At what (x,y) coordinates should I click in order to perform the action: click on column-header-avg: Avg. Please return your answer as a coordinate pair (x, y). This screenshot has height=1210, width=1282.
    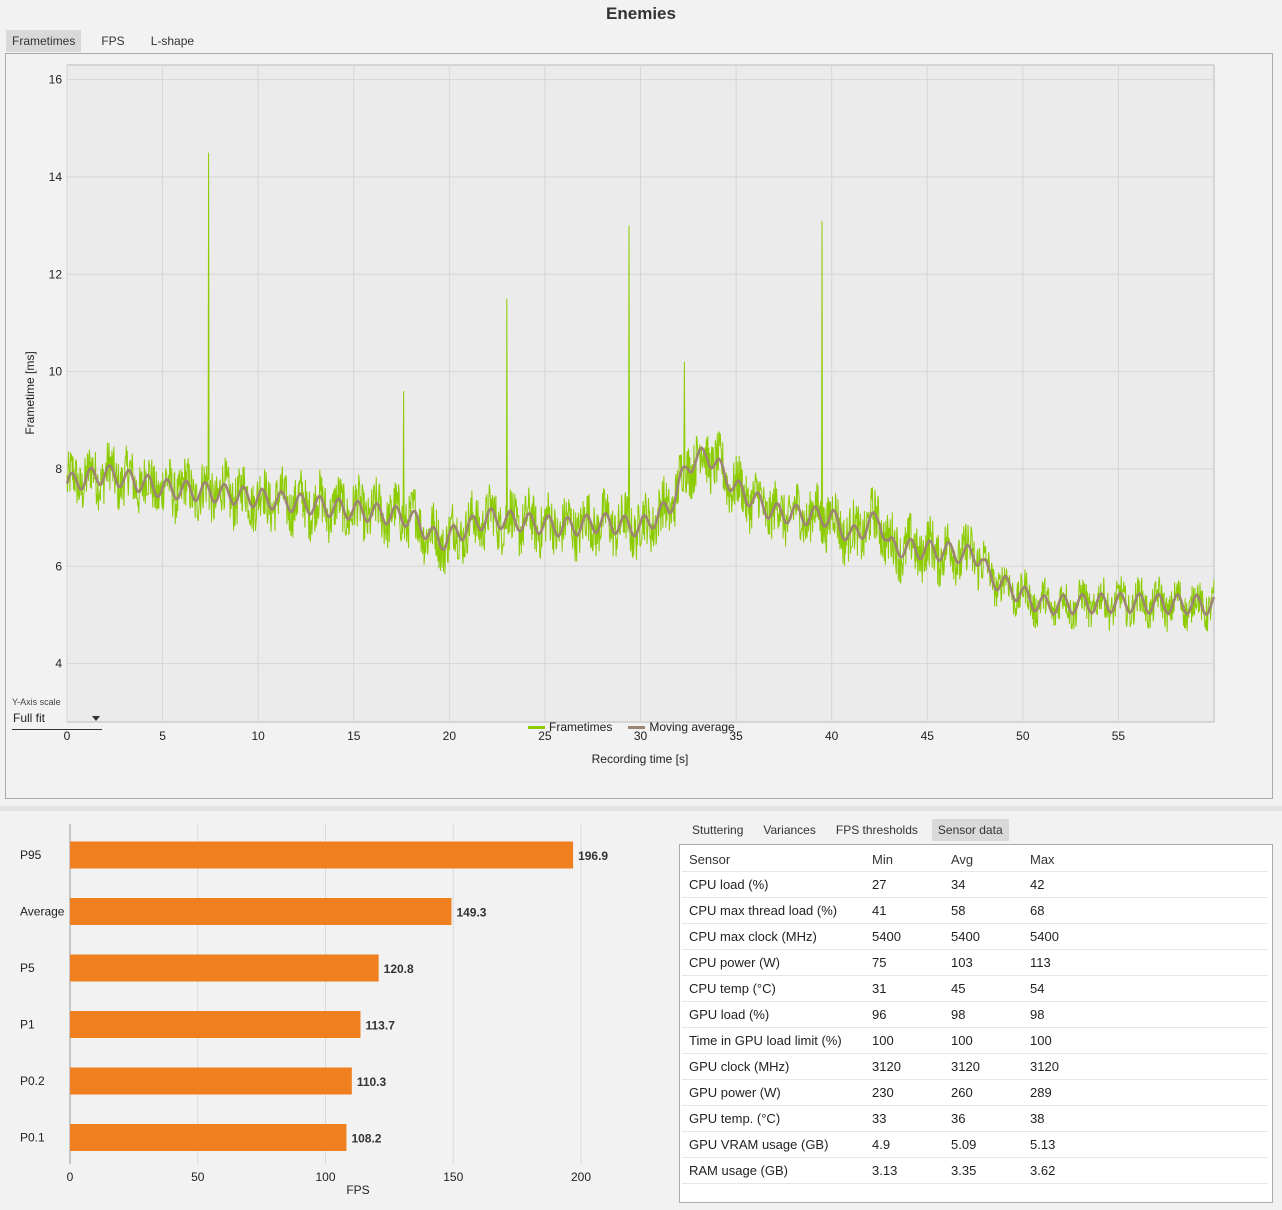
    Looking at the image, I should click on (962, 859).